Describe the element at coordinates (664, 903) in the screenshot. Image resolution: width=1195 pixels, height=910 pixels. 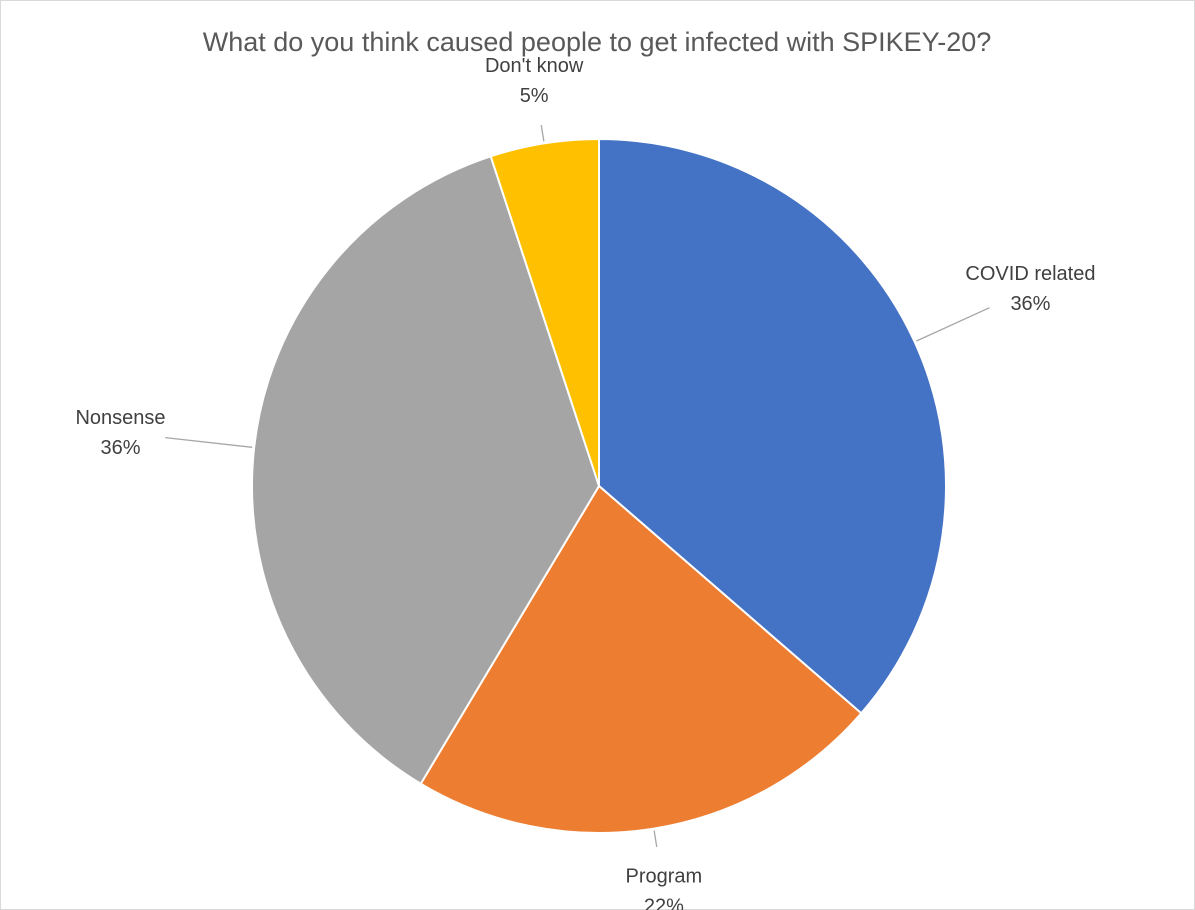
I see `data-label-value: 22%` at that location.